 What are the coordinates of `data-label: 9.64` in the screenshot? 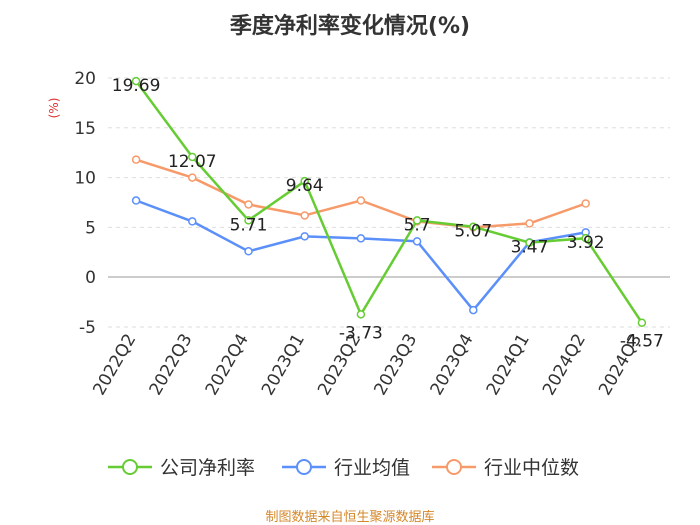 It's located at (305, 186).